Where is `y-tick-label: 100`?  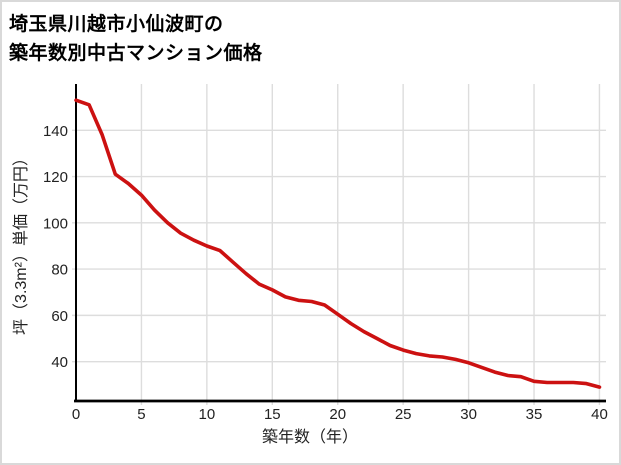
y-tick-label: 100 is located at coordinates (55, 223).